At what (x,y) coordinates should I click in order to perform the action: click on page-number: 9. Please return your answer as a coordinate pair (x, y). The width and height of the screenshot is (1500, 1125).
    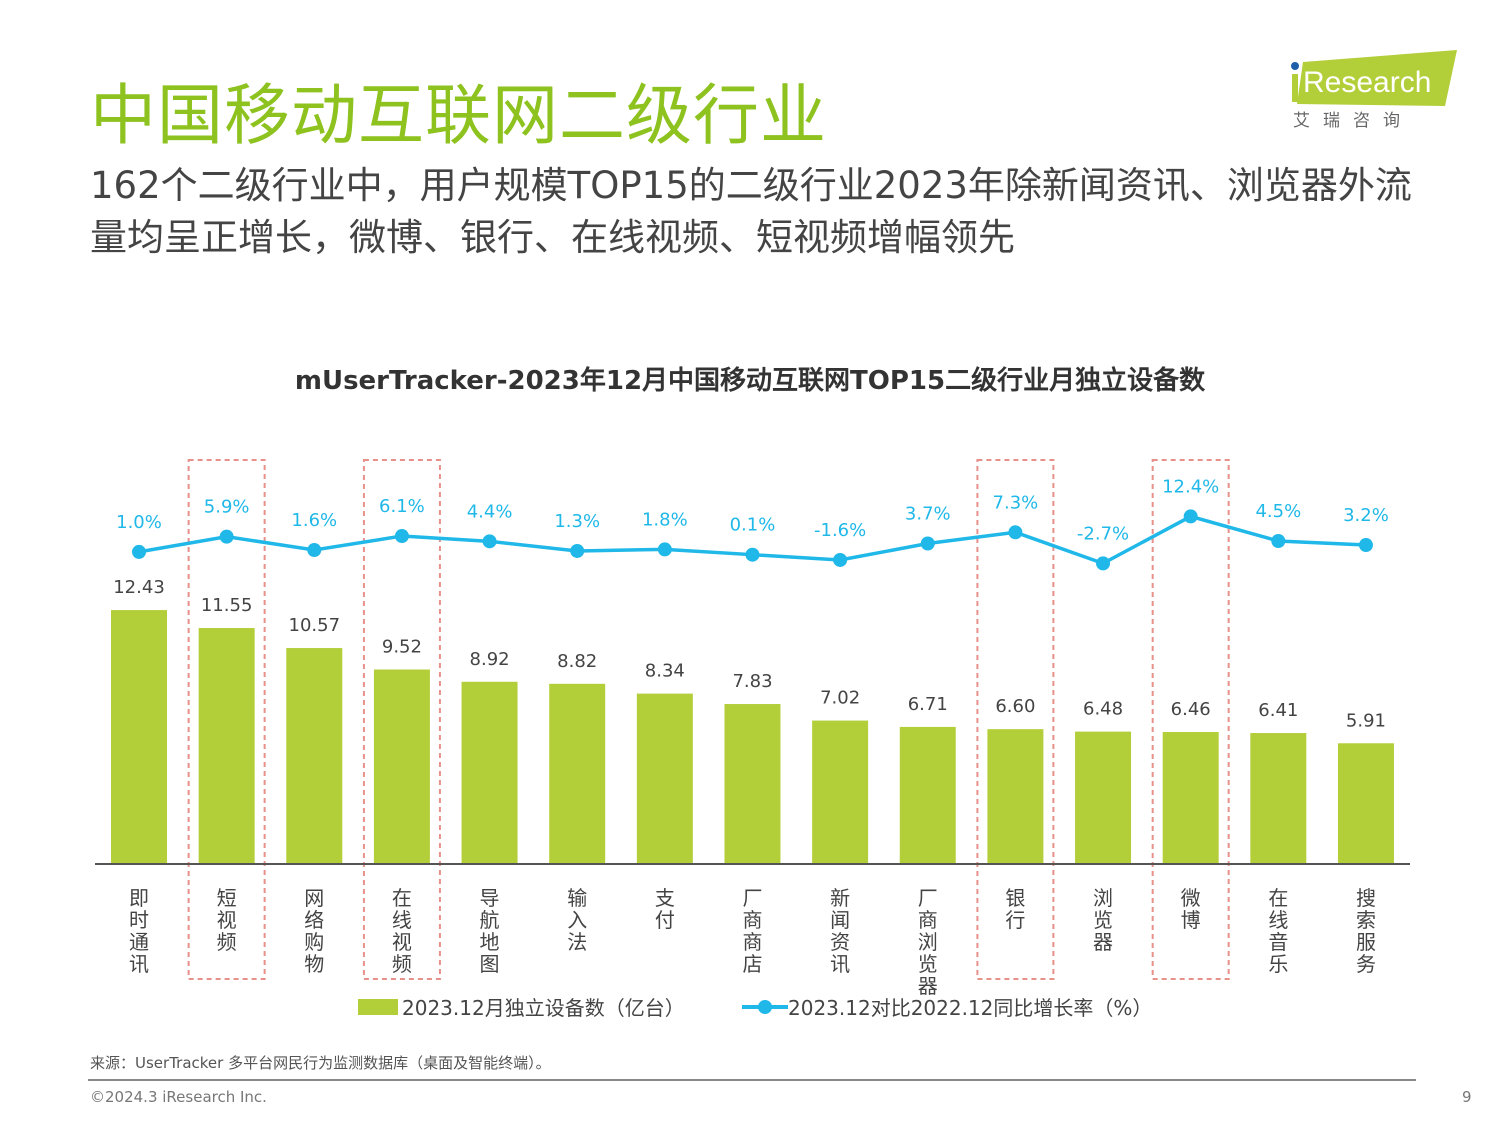
    Looking at the image, I should click on (1467, 1097).